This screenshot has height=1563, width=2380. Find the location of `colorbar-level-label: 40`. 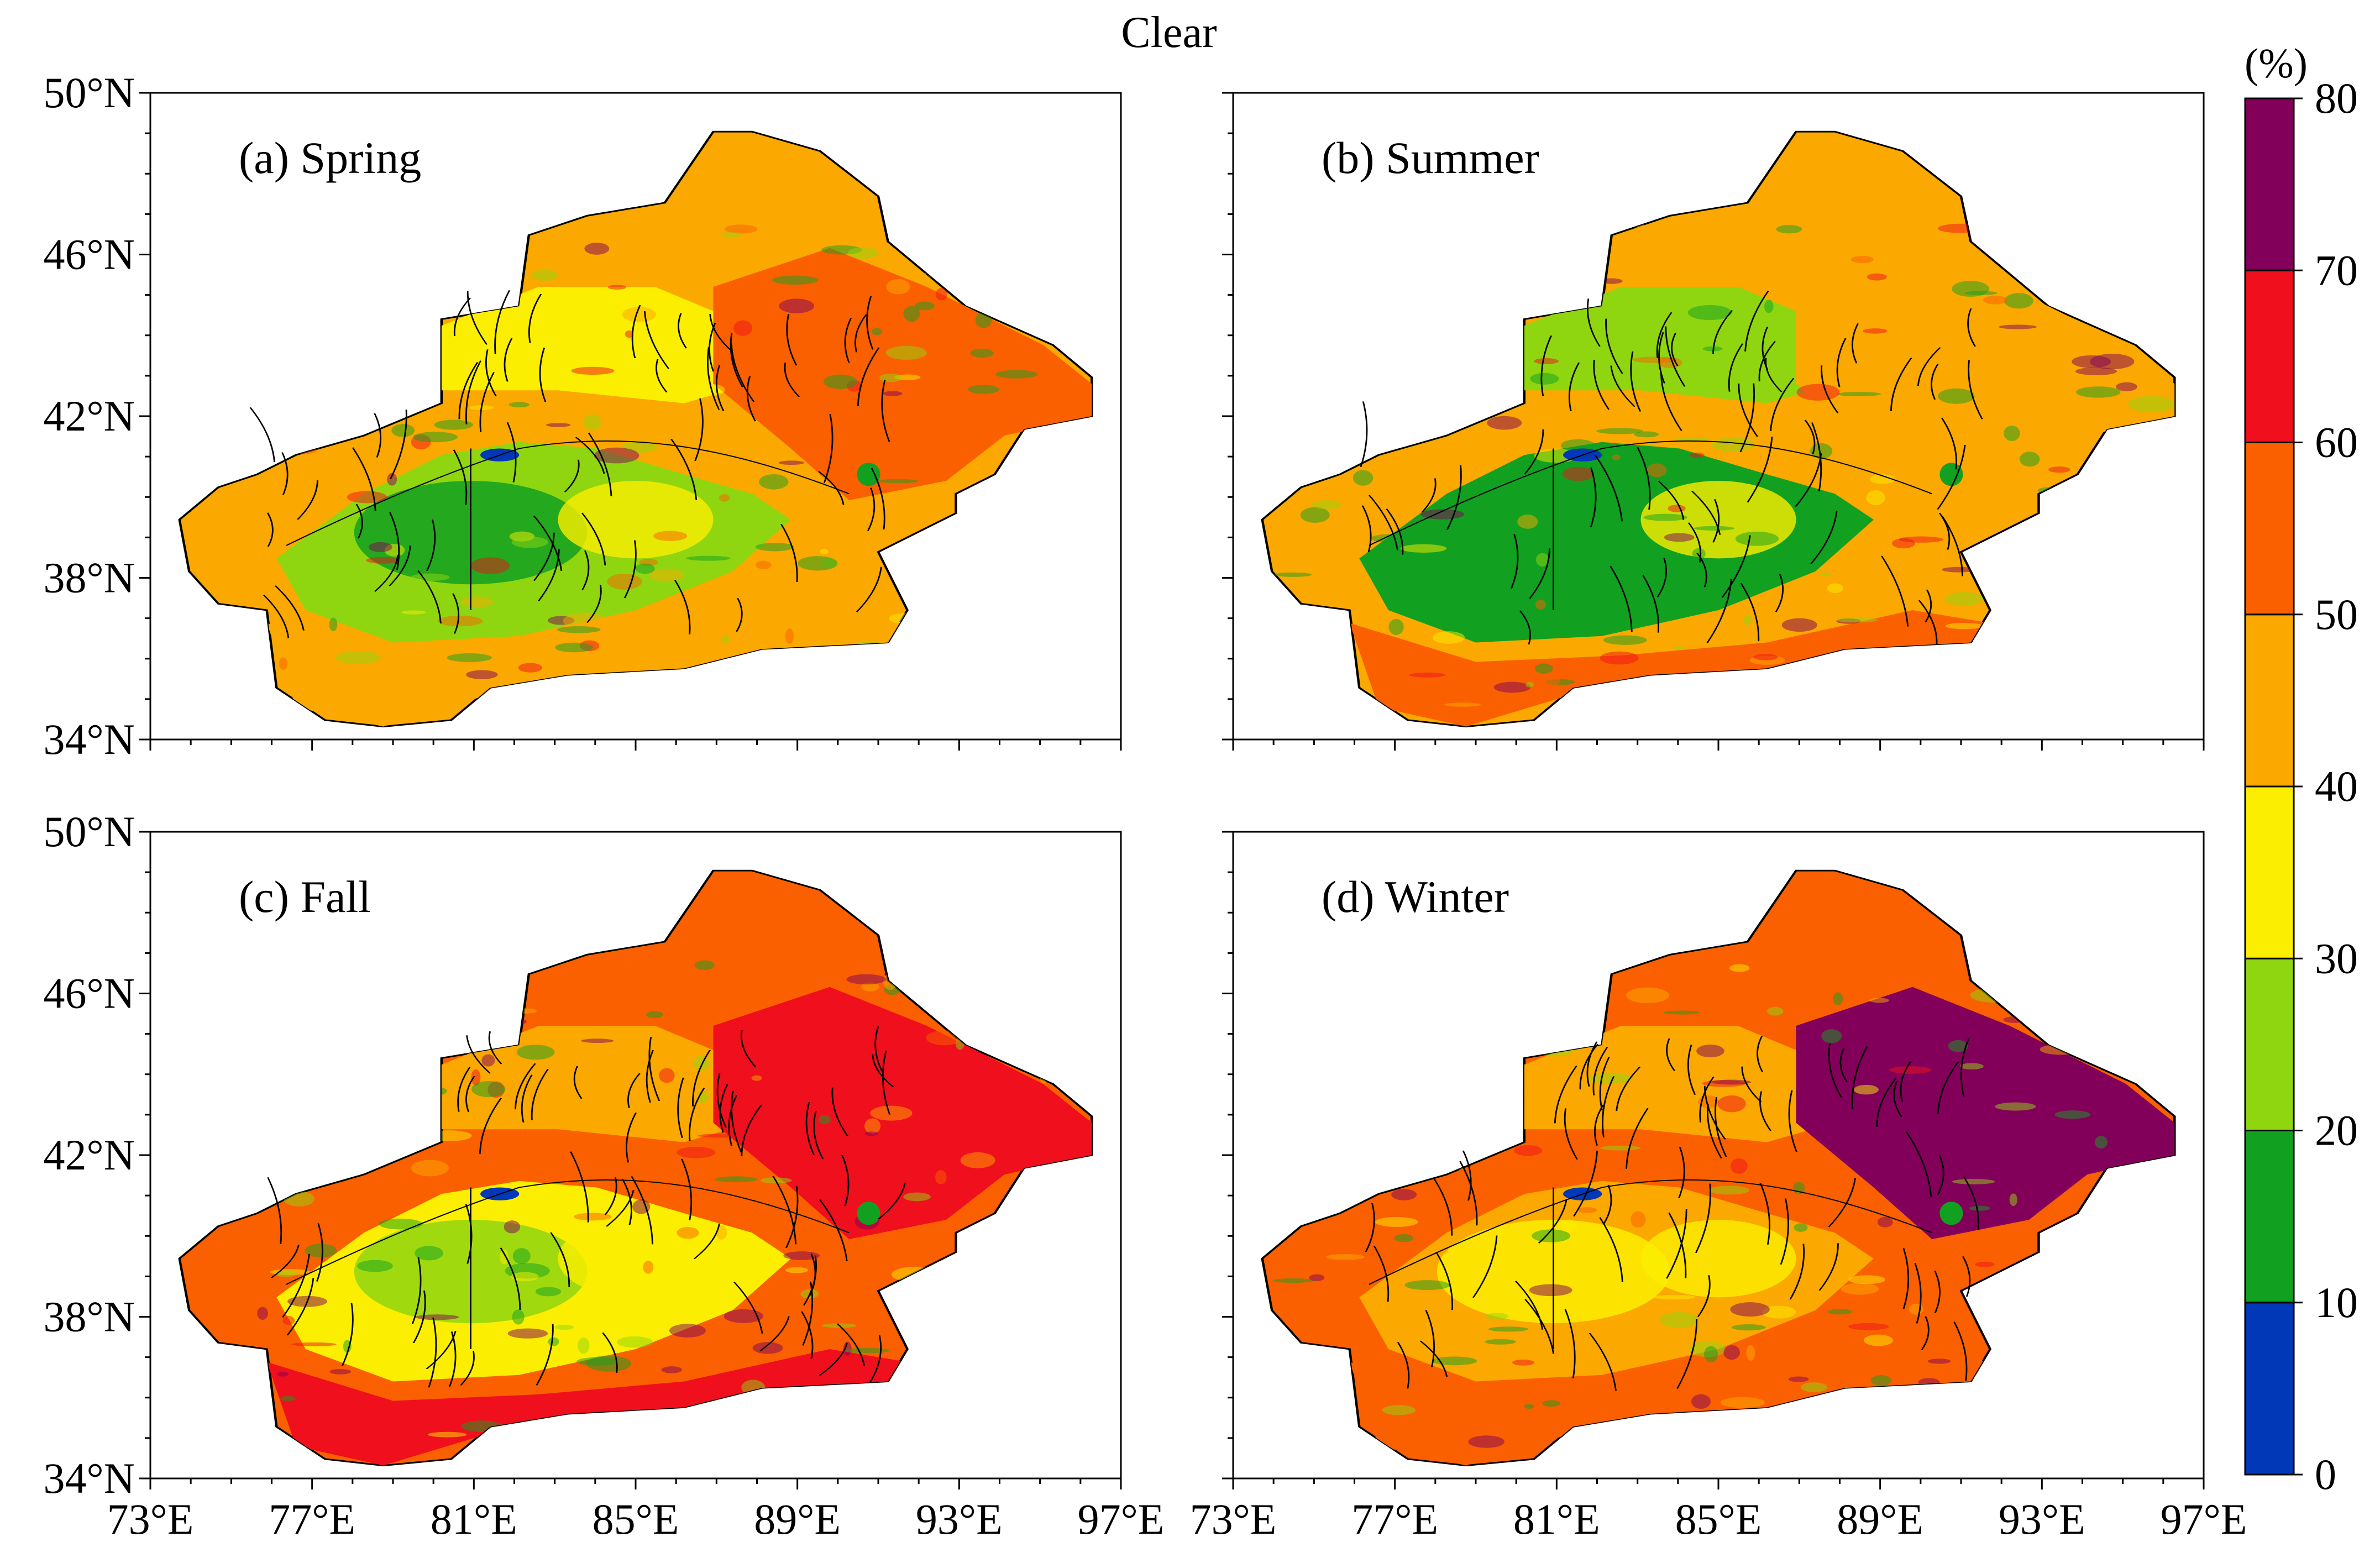

colorbar-level-label: 40 is located at coordinates (2336, 786).